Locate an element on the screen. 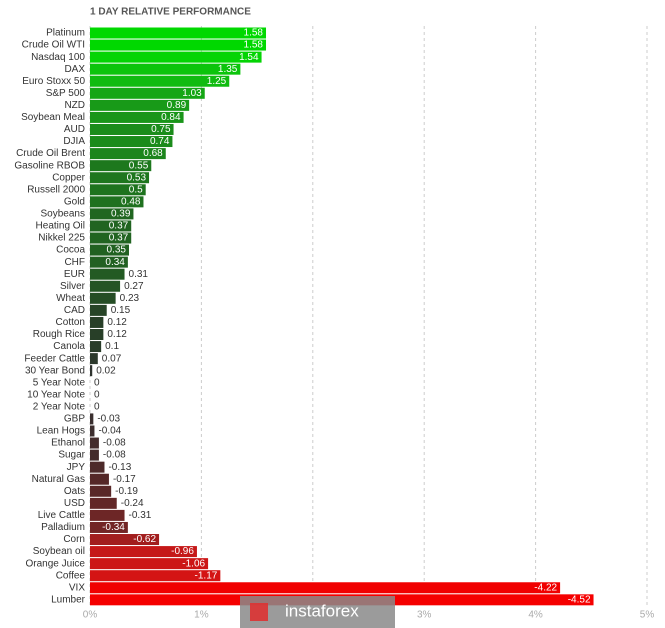  category-label: CHF is located at coordinates (74, 262).